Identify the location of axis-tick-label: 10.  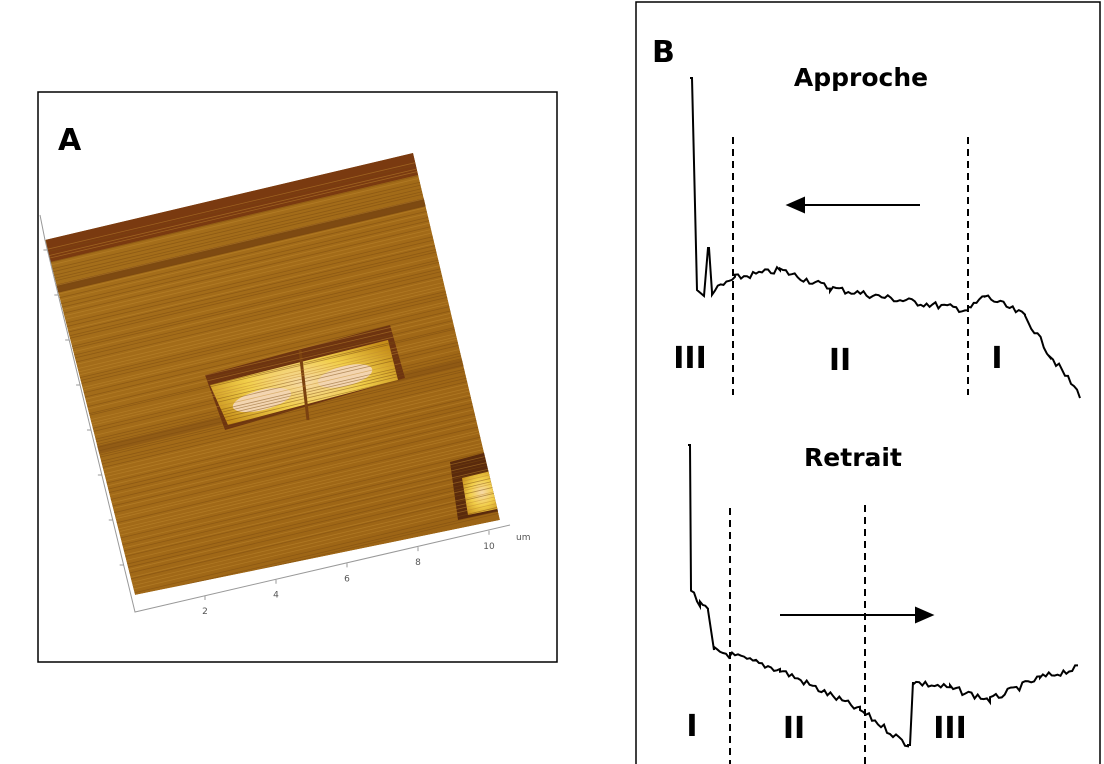
(489, 547).